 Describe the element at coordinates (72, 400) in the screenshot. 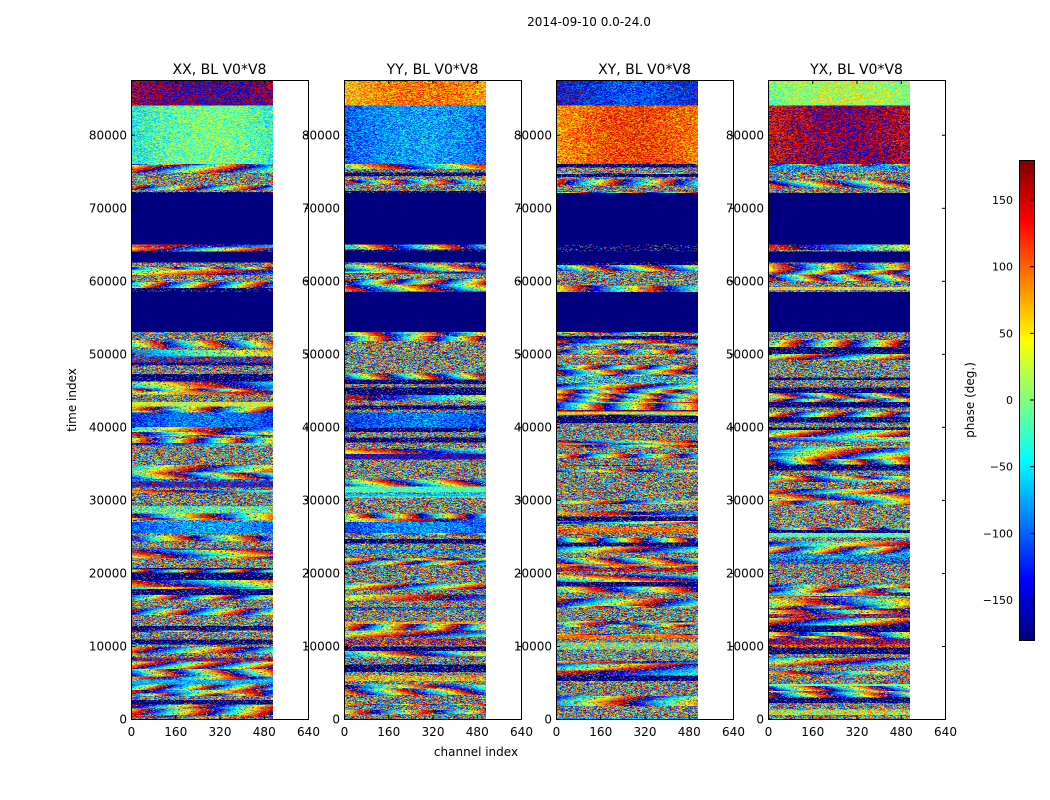

I see `y-axis-label: time index` at that location.